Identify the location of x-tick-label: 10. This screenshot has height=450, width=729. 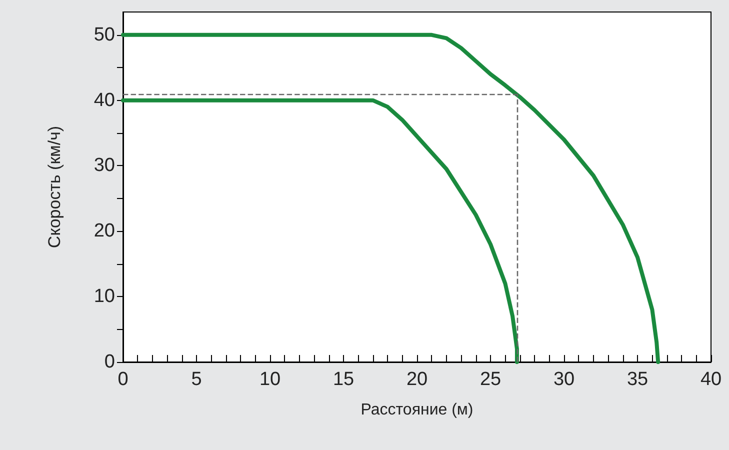
(270, 379).